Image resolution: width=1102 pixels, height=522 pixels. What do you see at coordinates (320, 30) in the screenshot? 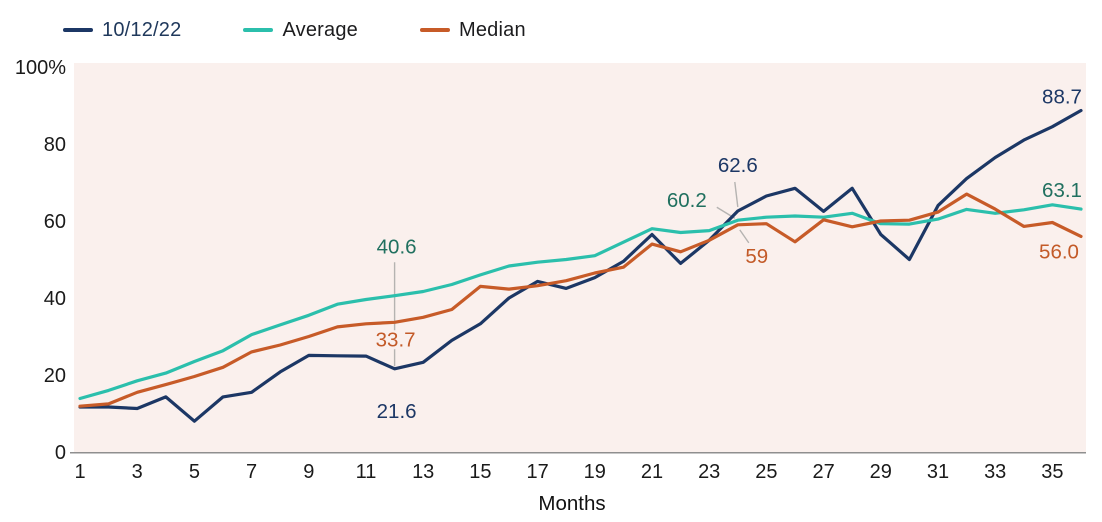
I see `legend-label: Average` at bounding box center [320, 30].